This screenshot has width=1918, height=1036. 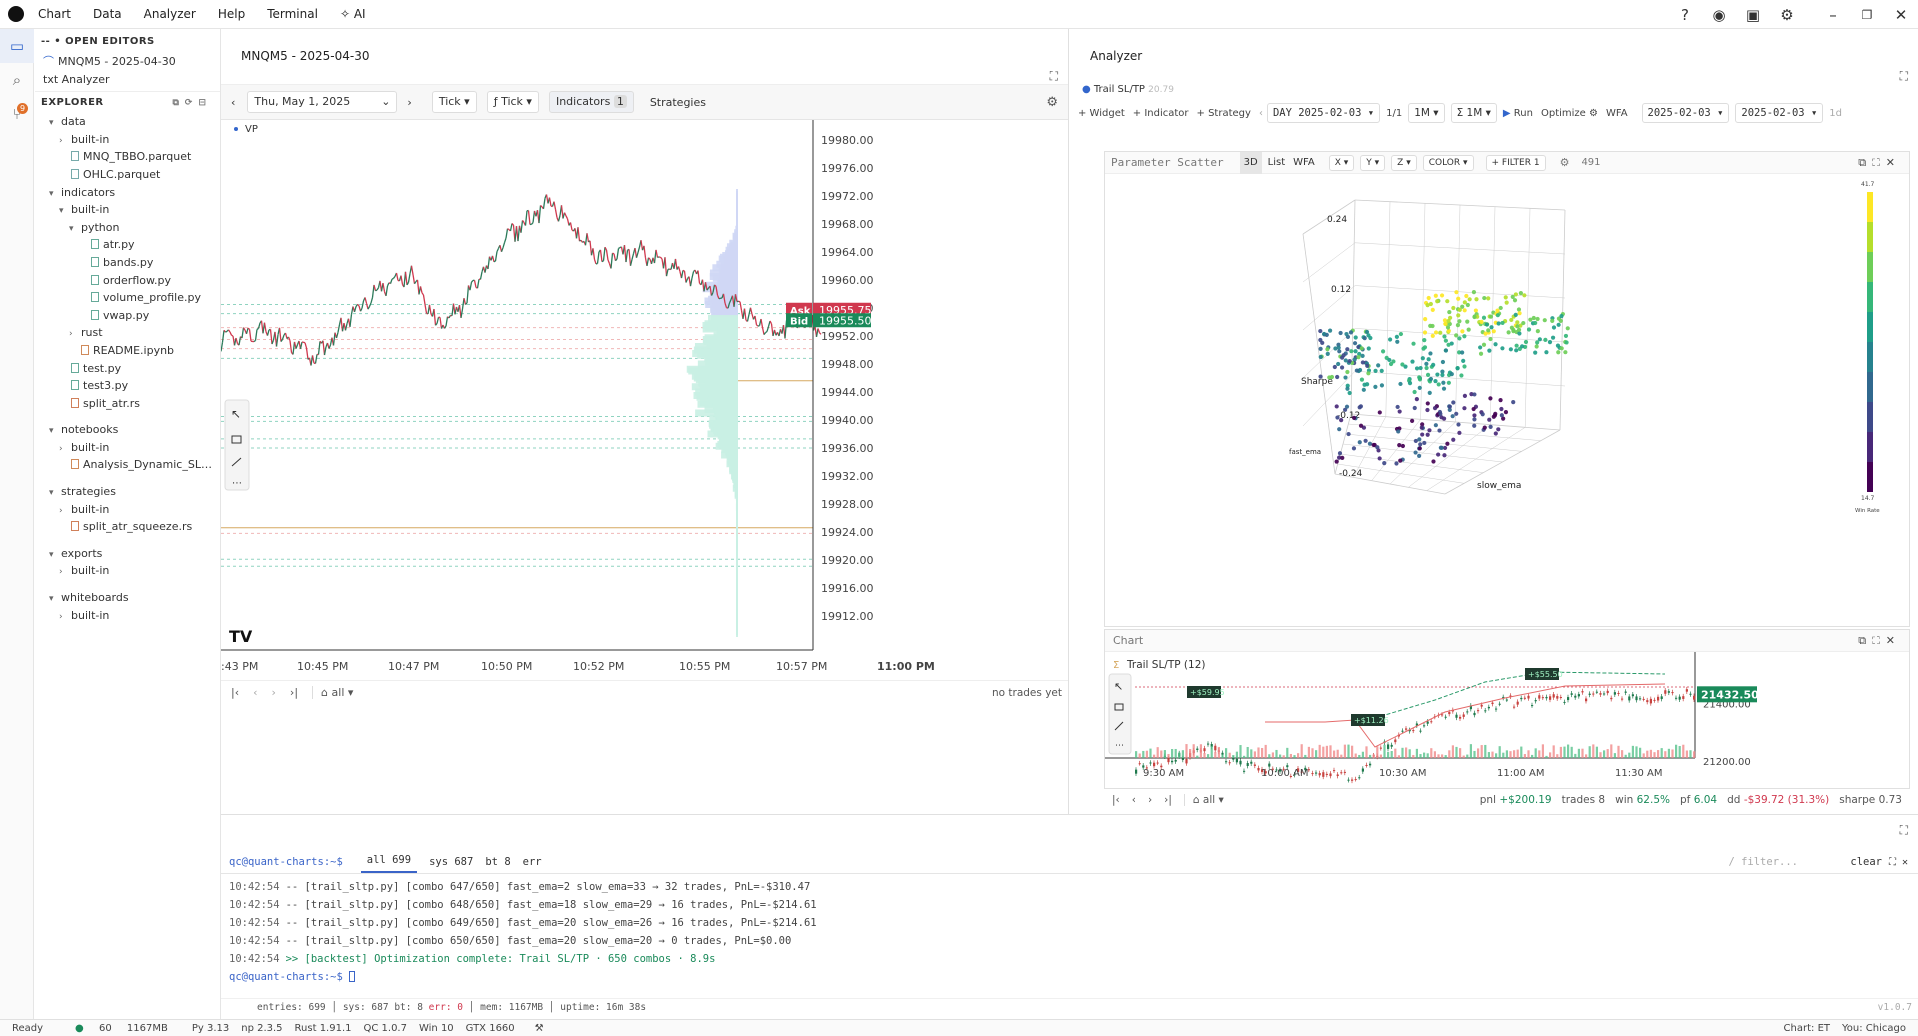 I want to click on prev-button: ‹, so click(x=255, y=692).